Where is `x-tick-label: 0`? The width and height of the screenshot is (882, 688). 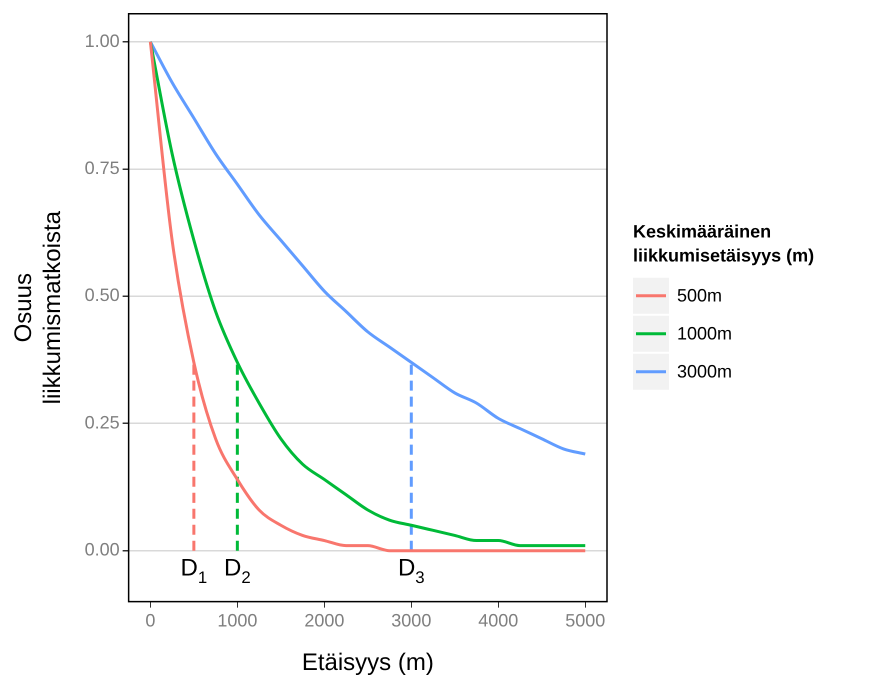
x-tick-label: 0 is located at coordinates (150, 620).